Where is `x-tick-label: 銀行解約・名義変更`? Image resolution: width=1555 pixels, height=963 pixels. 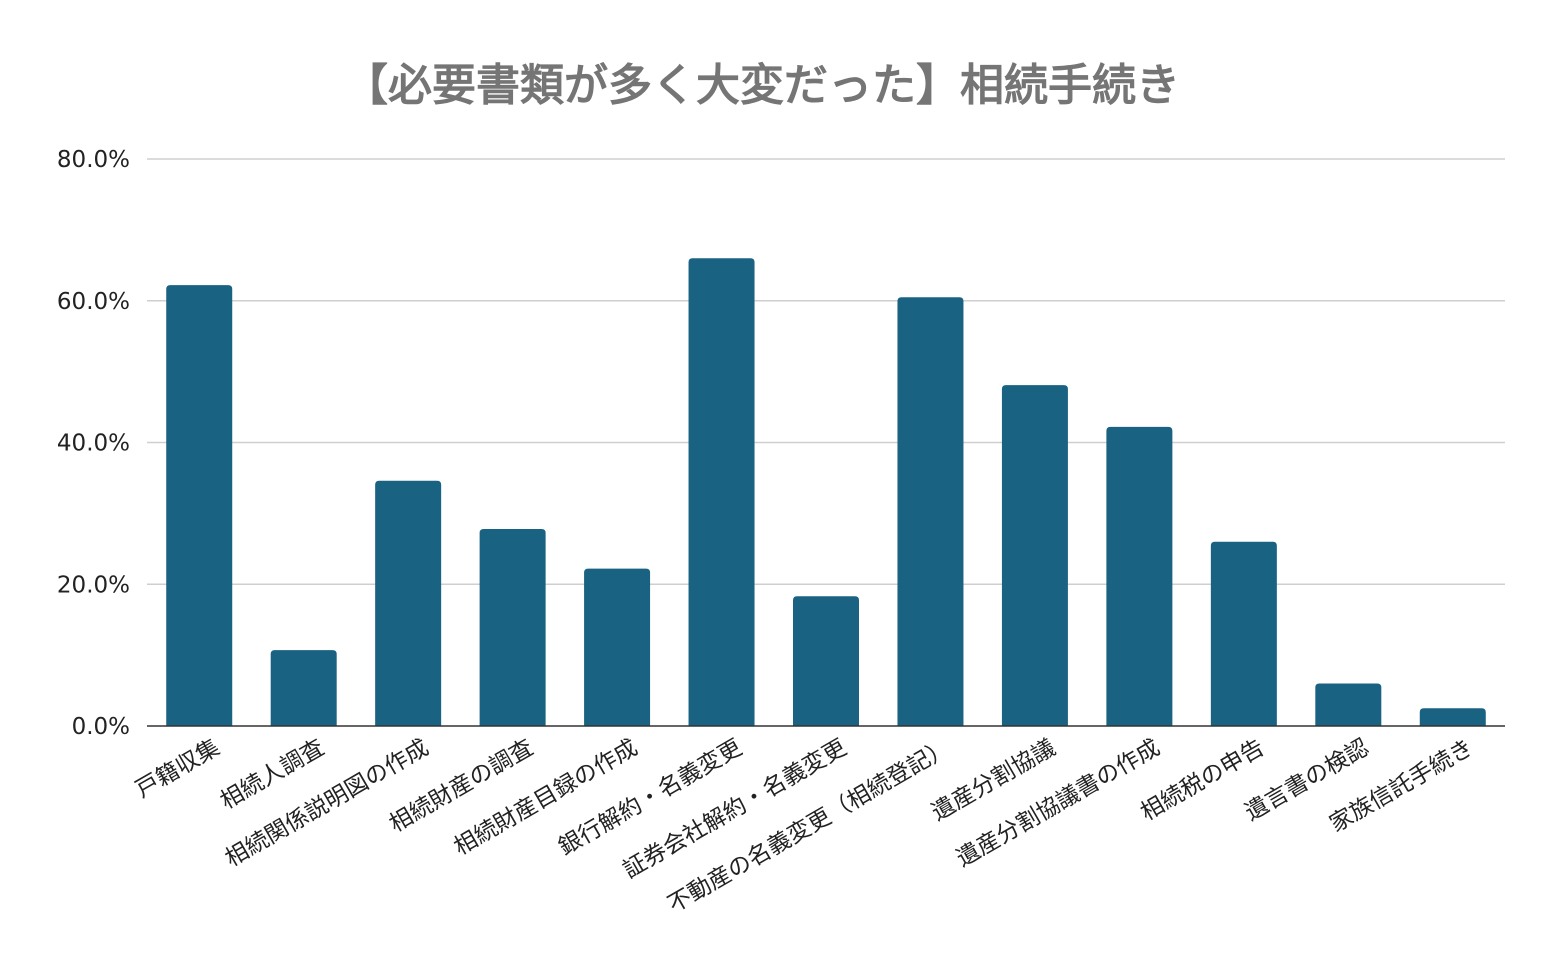
x-tick-label: 銀行解約・名義変更 is located at coordinates (650, 798).